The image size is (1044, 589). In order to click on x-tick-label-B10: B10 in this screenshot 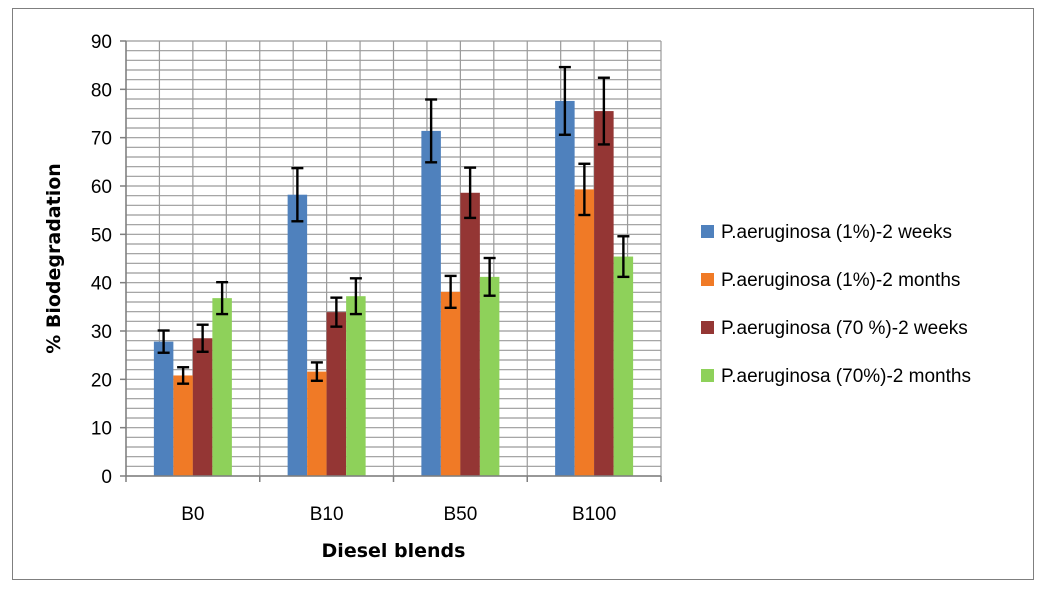, I will do `click(327, 514)`.